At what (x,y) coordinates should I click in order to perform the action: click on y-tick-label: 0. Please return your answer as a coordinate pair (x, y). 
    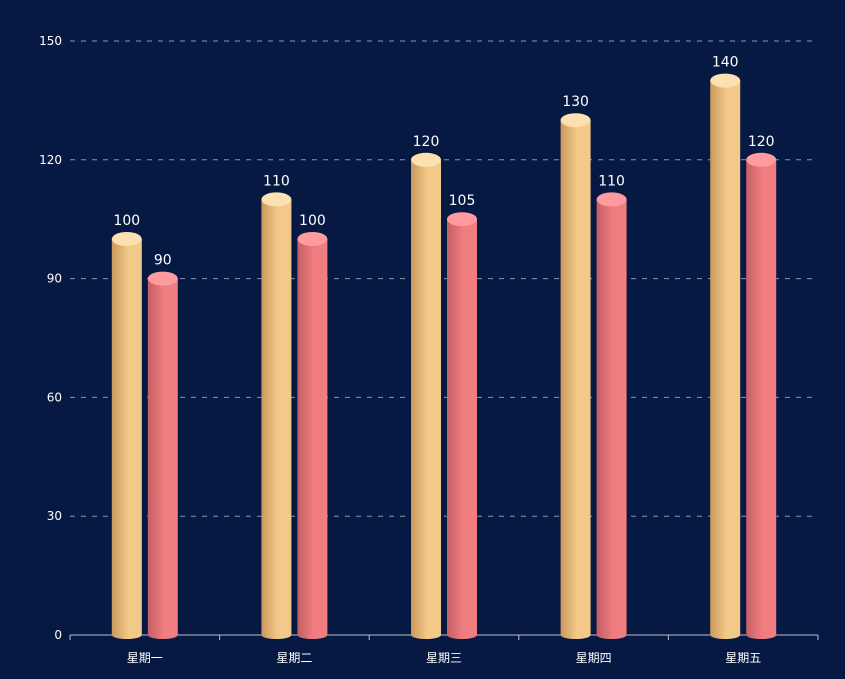
    Looking at the image, I should click on (58, 635).